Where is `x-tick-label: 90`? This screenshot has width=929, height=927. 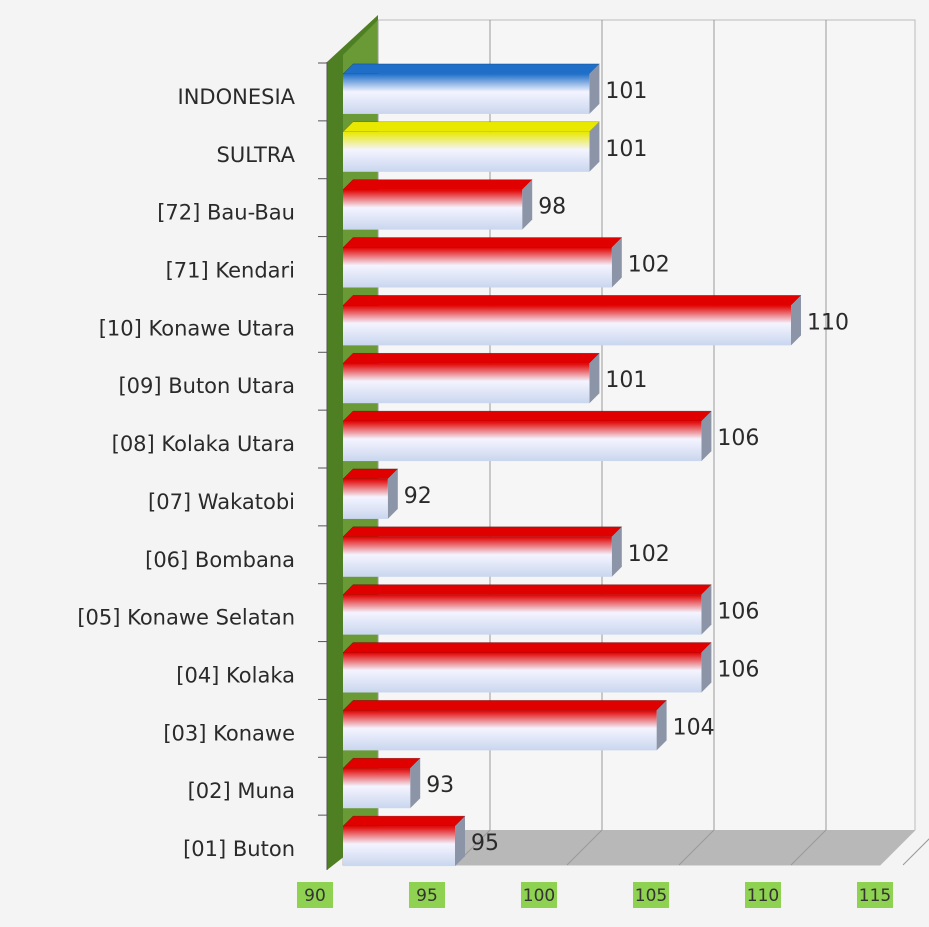
x-tick-label: 90 is located at coordinates (315, 896).